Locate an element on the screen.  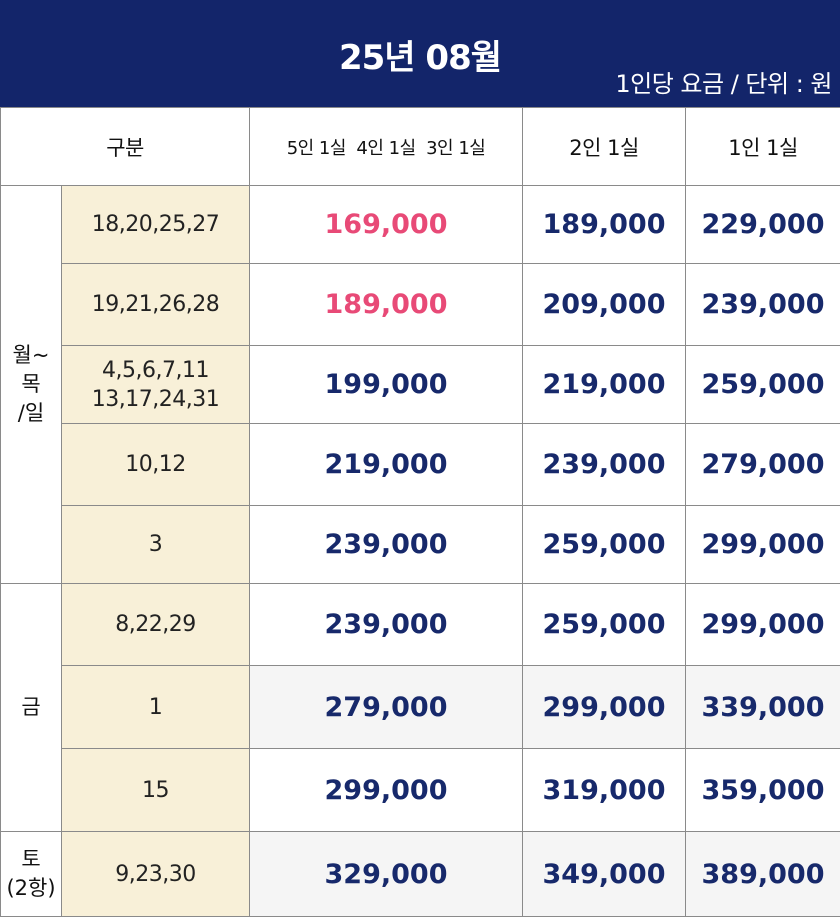
price-multi: 219,000 is located at coordinates (386, 464).